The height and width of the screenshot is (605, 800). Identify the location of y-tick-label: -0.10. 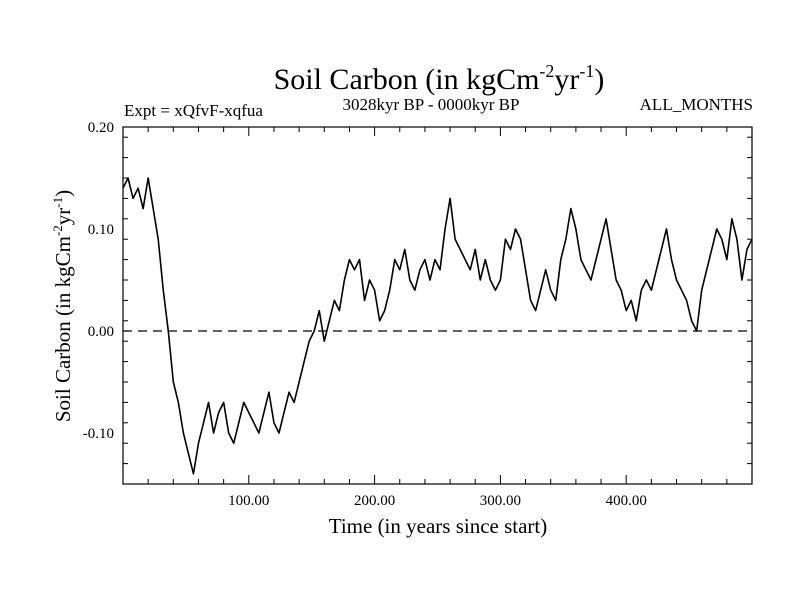
(98, 434).